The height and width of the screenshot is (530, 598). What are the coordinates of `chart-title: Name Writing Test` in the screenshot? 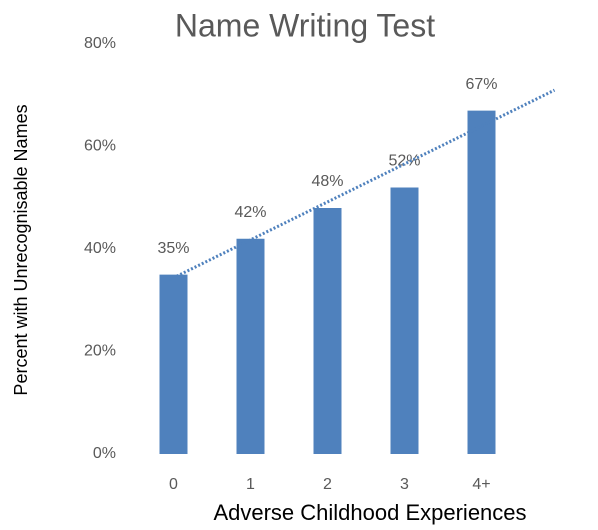 It's located at (305, 25).